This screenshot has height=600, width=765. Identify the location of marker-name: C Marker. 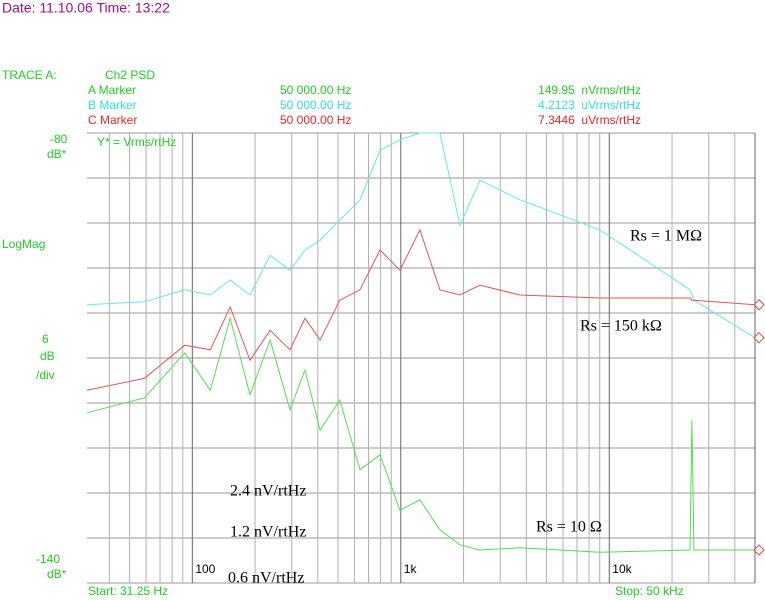
(112, 120).